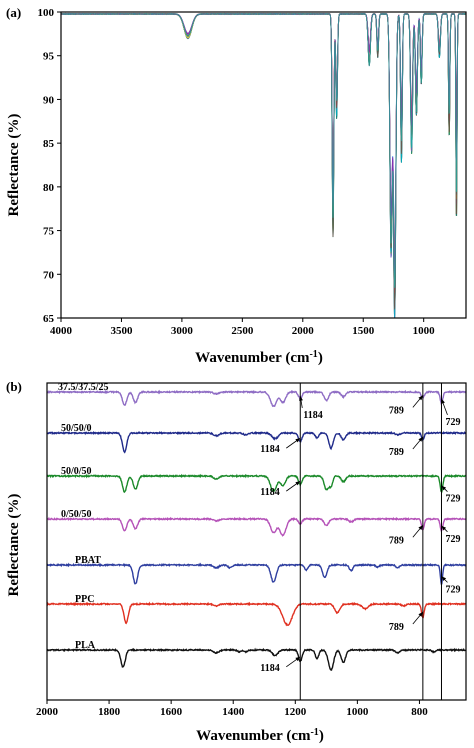 Image resolution: width=474 pixels, height=748 pixels. Describe the element at coordinates (85, 645) in the screenshot. I see `panel-b-series-label: PLA` at that location.